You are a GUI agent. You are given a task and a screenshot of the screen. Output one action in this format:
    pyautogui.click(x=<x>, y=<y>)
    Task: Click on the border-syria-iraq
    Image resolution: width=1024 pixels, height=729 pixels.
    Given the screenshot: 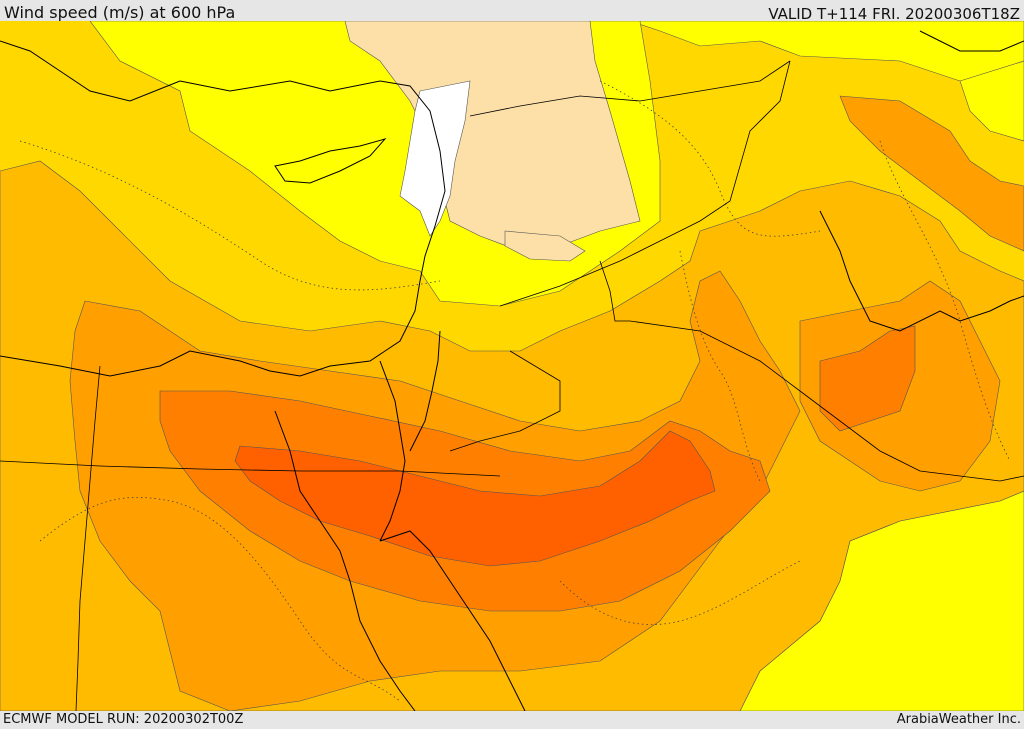 What is the action you would take?
    pyautogui.click(x=645, y=183)
    